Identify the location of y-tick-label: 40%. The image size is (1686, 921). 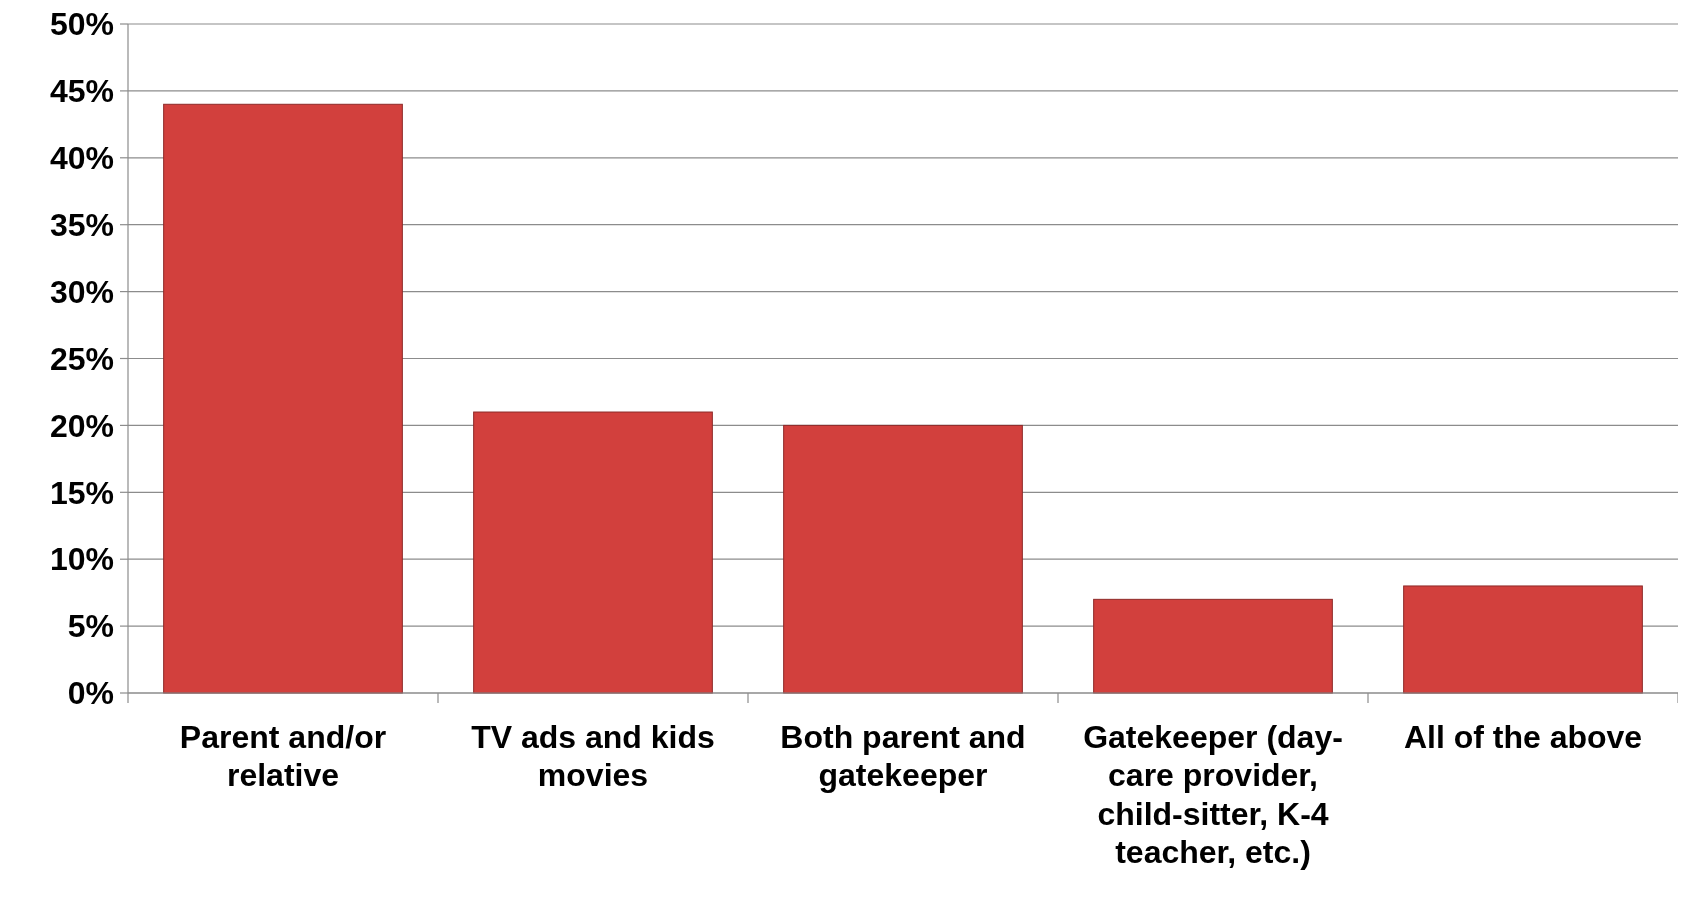
(81, 158).